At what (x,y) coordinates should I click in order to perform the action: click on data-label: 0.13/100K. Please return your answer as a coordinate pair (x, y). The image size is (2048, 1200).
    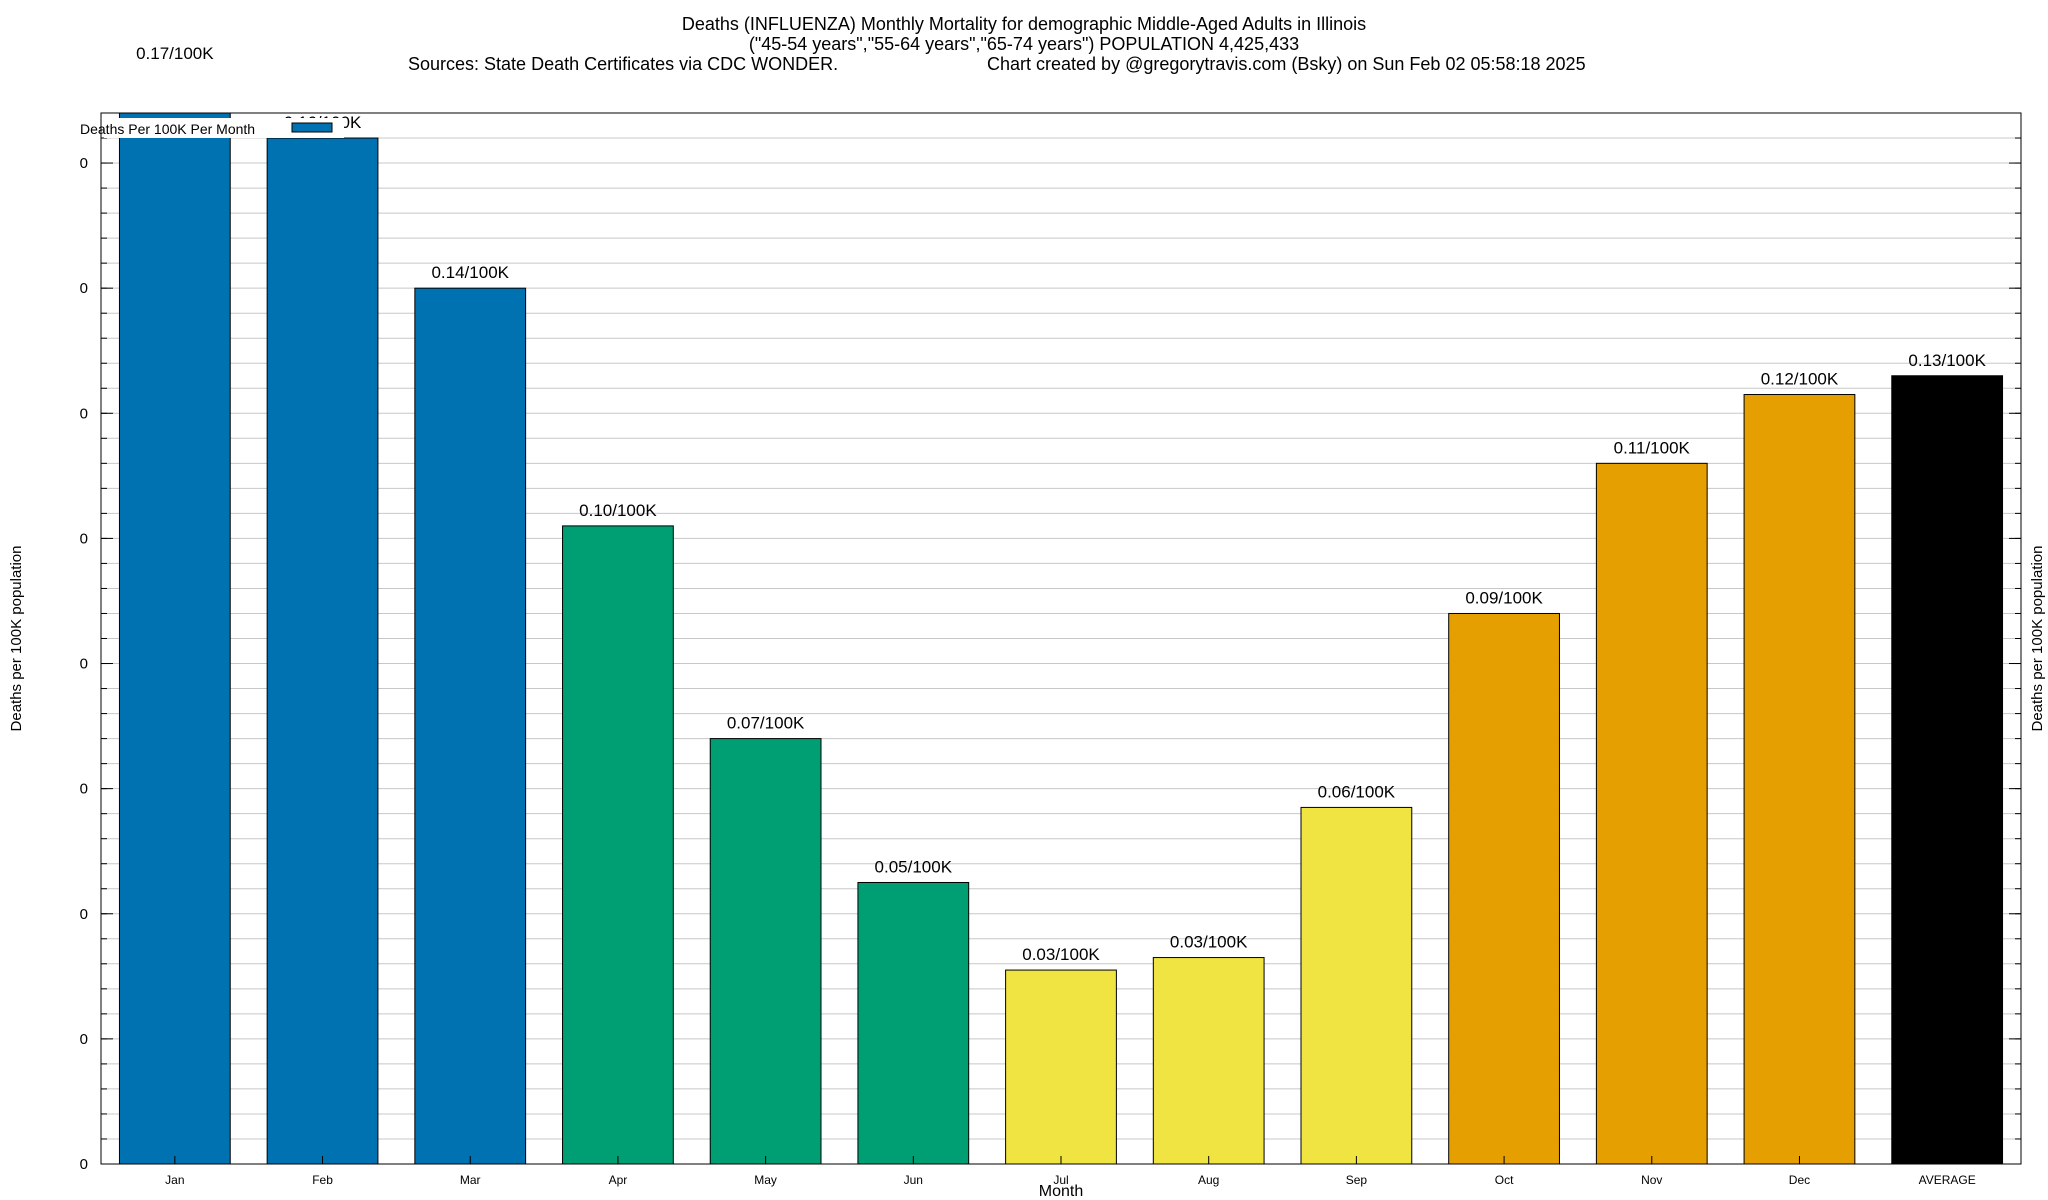
    Looking at the image, I should click on (1947, 360).